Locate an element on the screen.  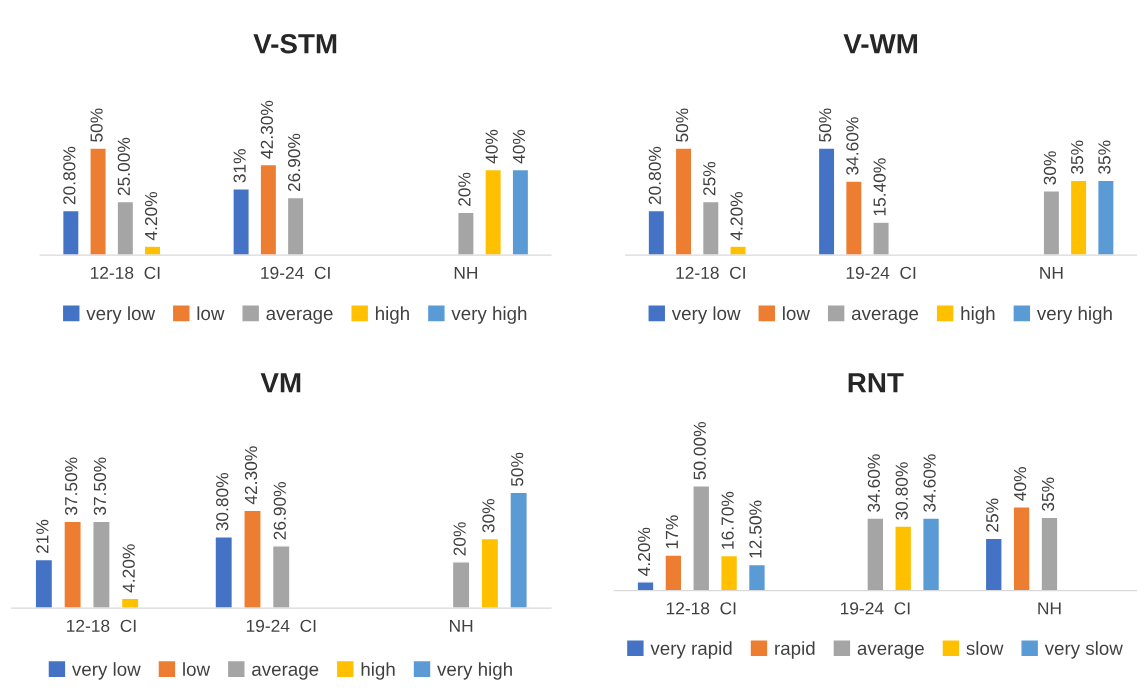
legend-label: rapid is located at coordinates (795, 650).